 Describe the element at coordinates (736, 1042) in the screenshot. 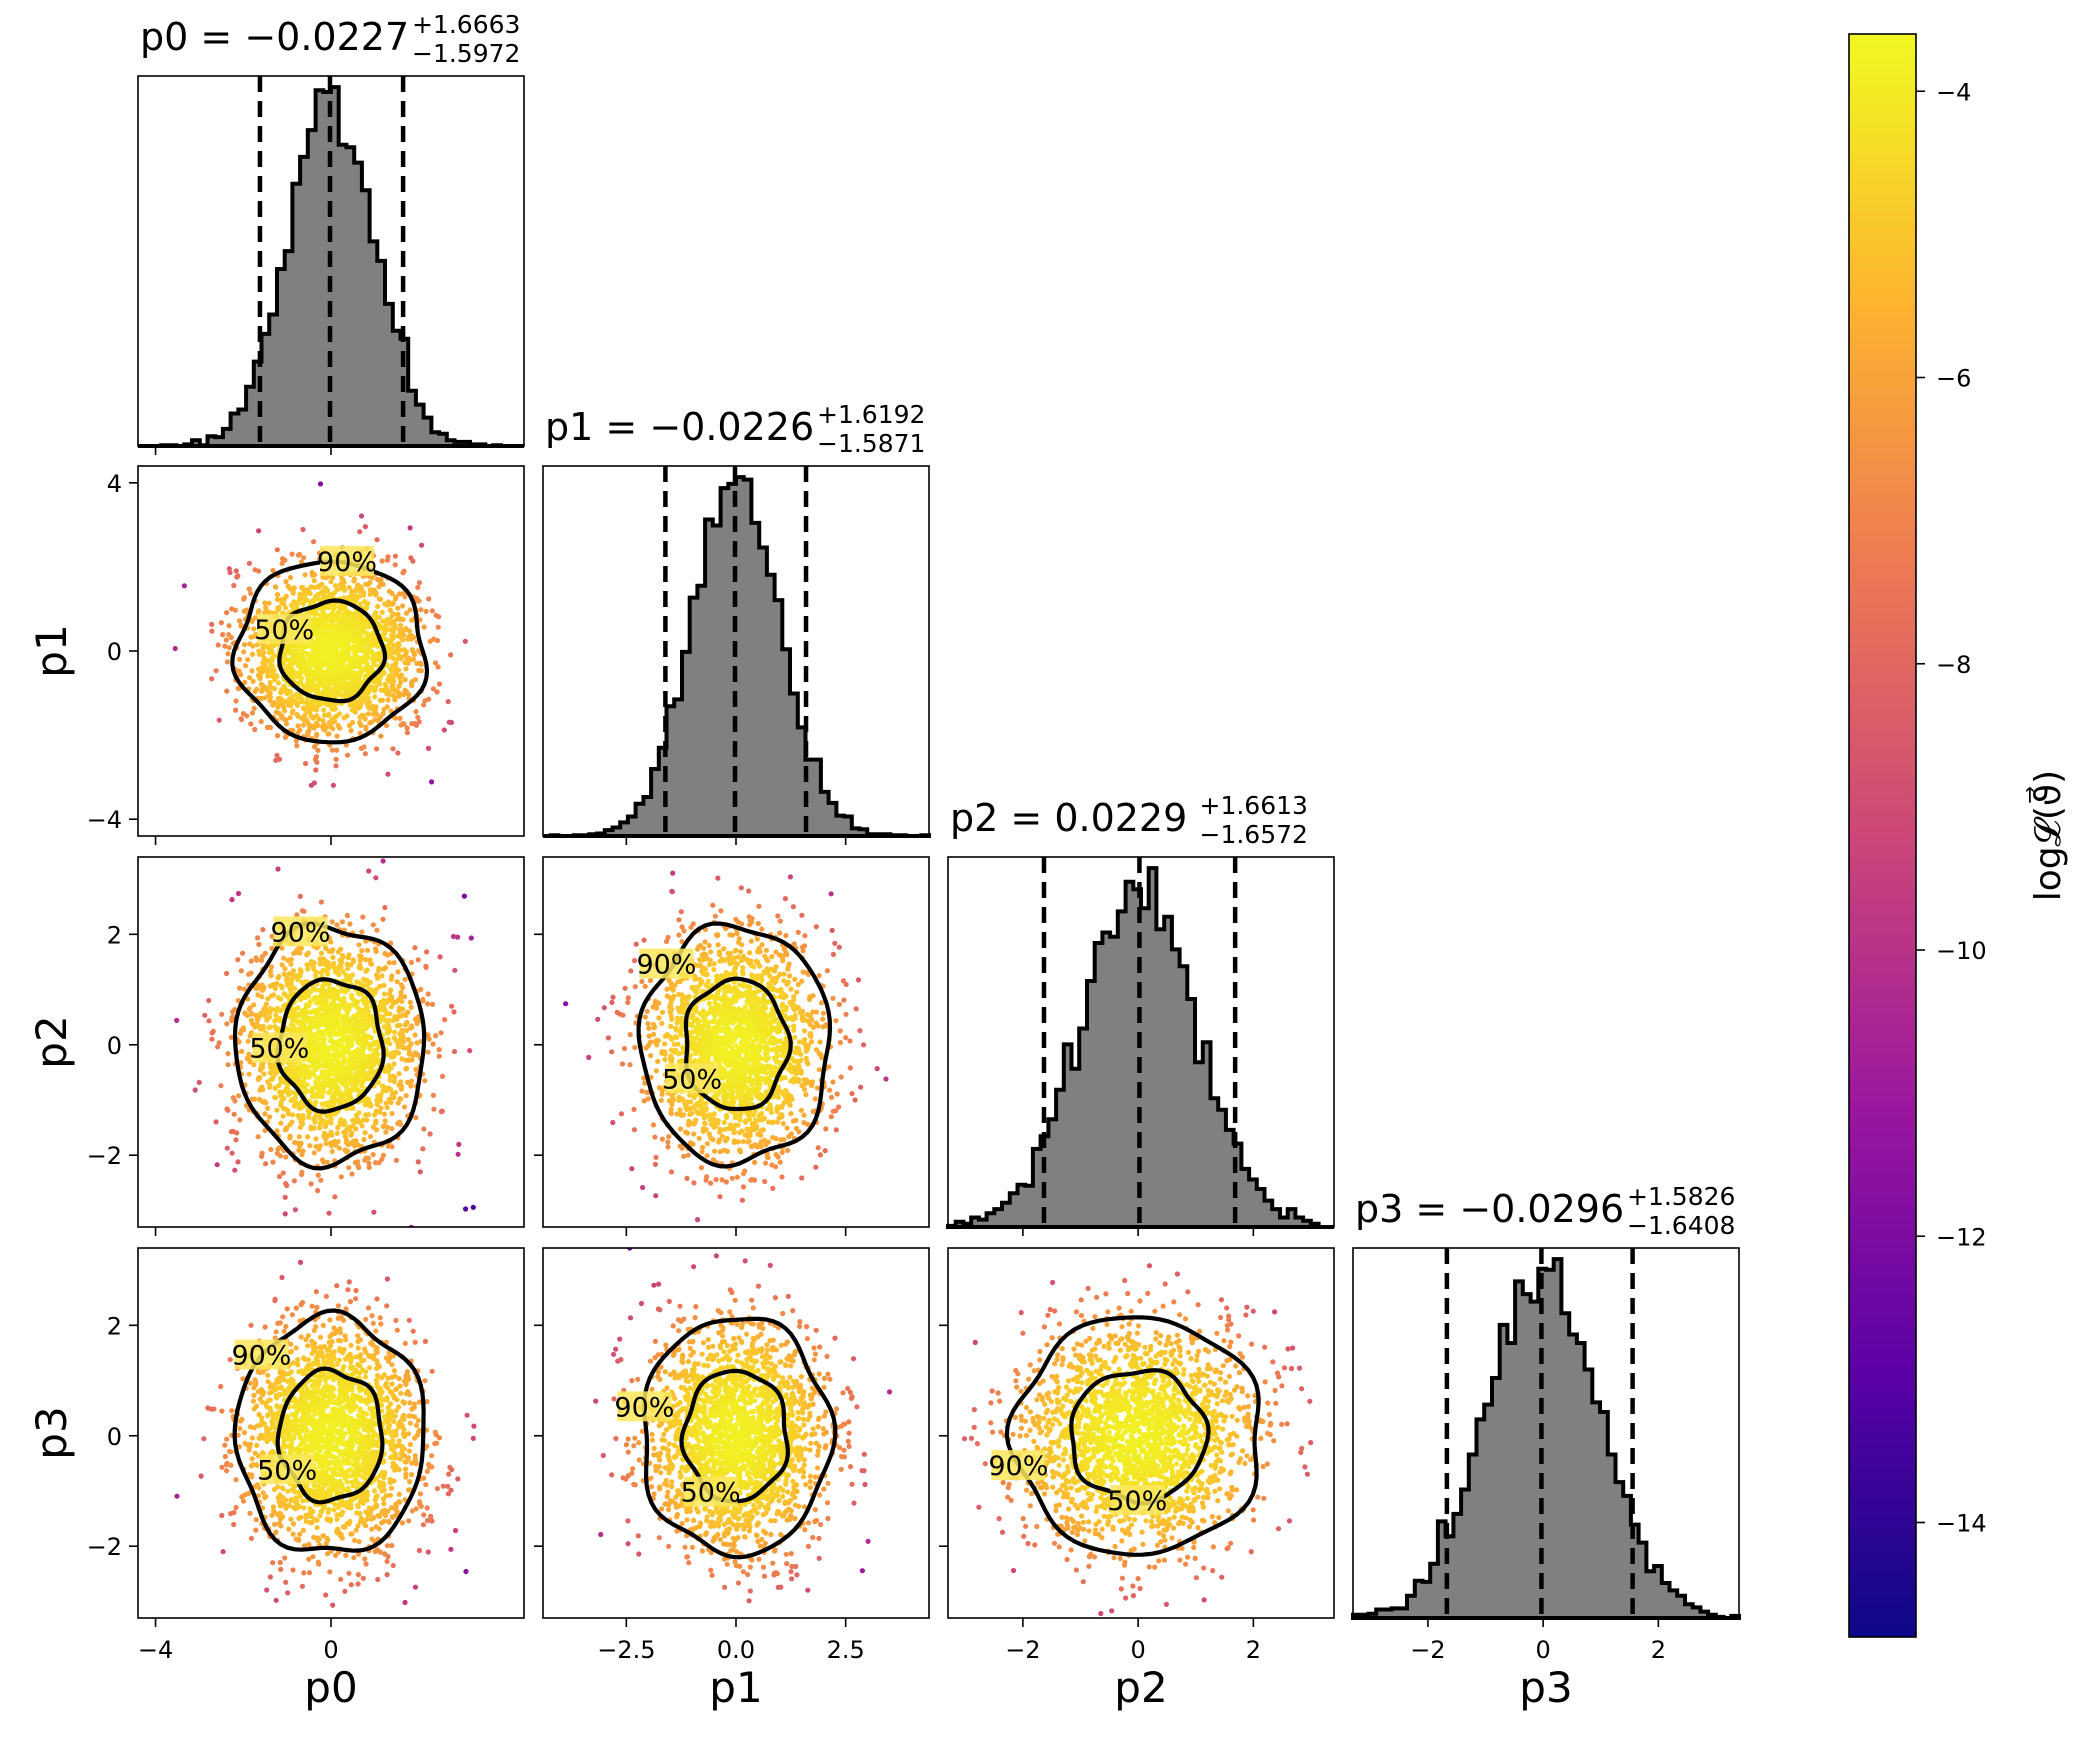

I see `scatter-panel-p1-p2: 50%90%` at that location.